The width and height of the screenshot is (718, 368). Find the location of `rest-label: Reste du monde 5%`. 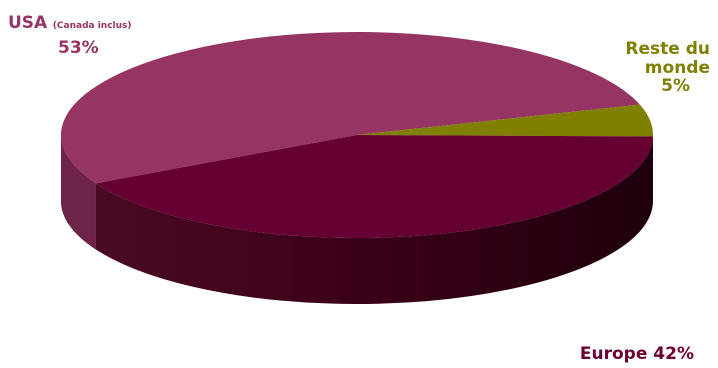

rest-label: Reste du monde 5% is located at coordinates (667, 68).